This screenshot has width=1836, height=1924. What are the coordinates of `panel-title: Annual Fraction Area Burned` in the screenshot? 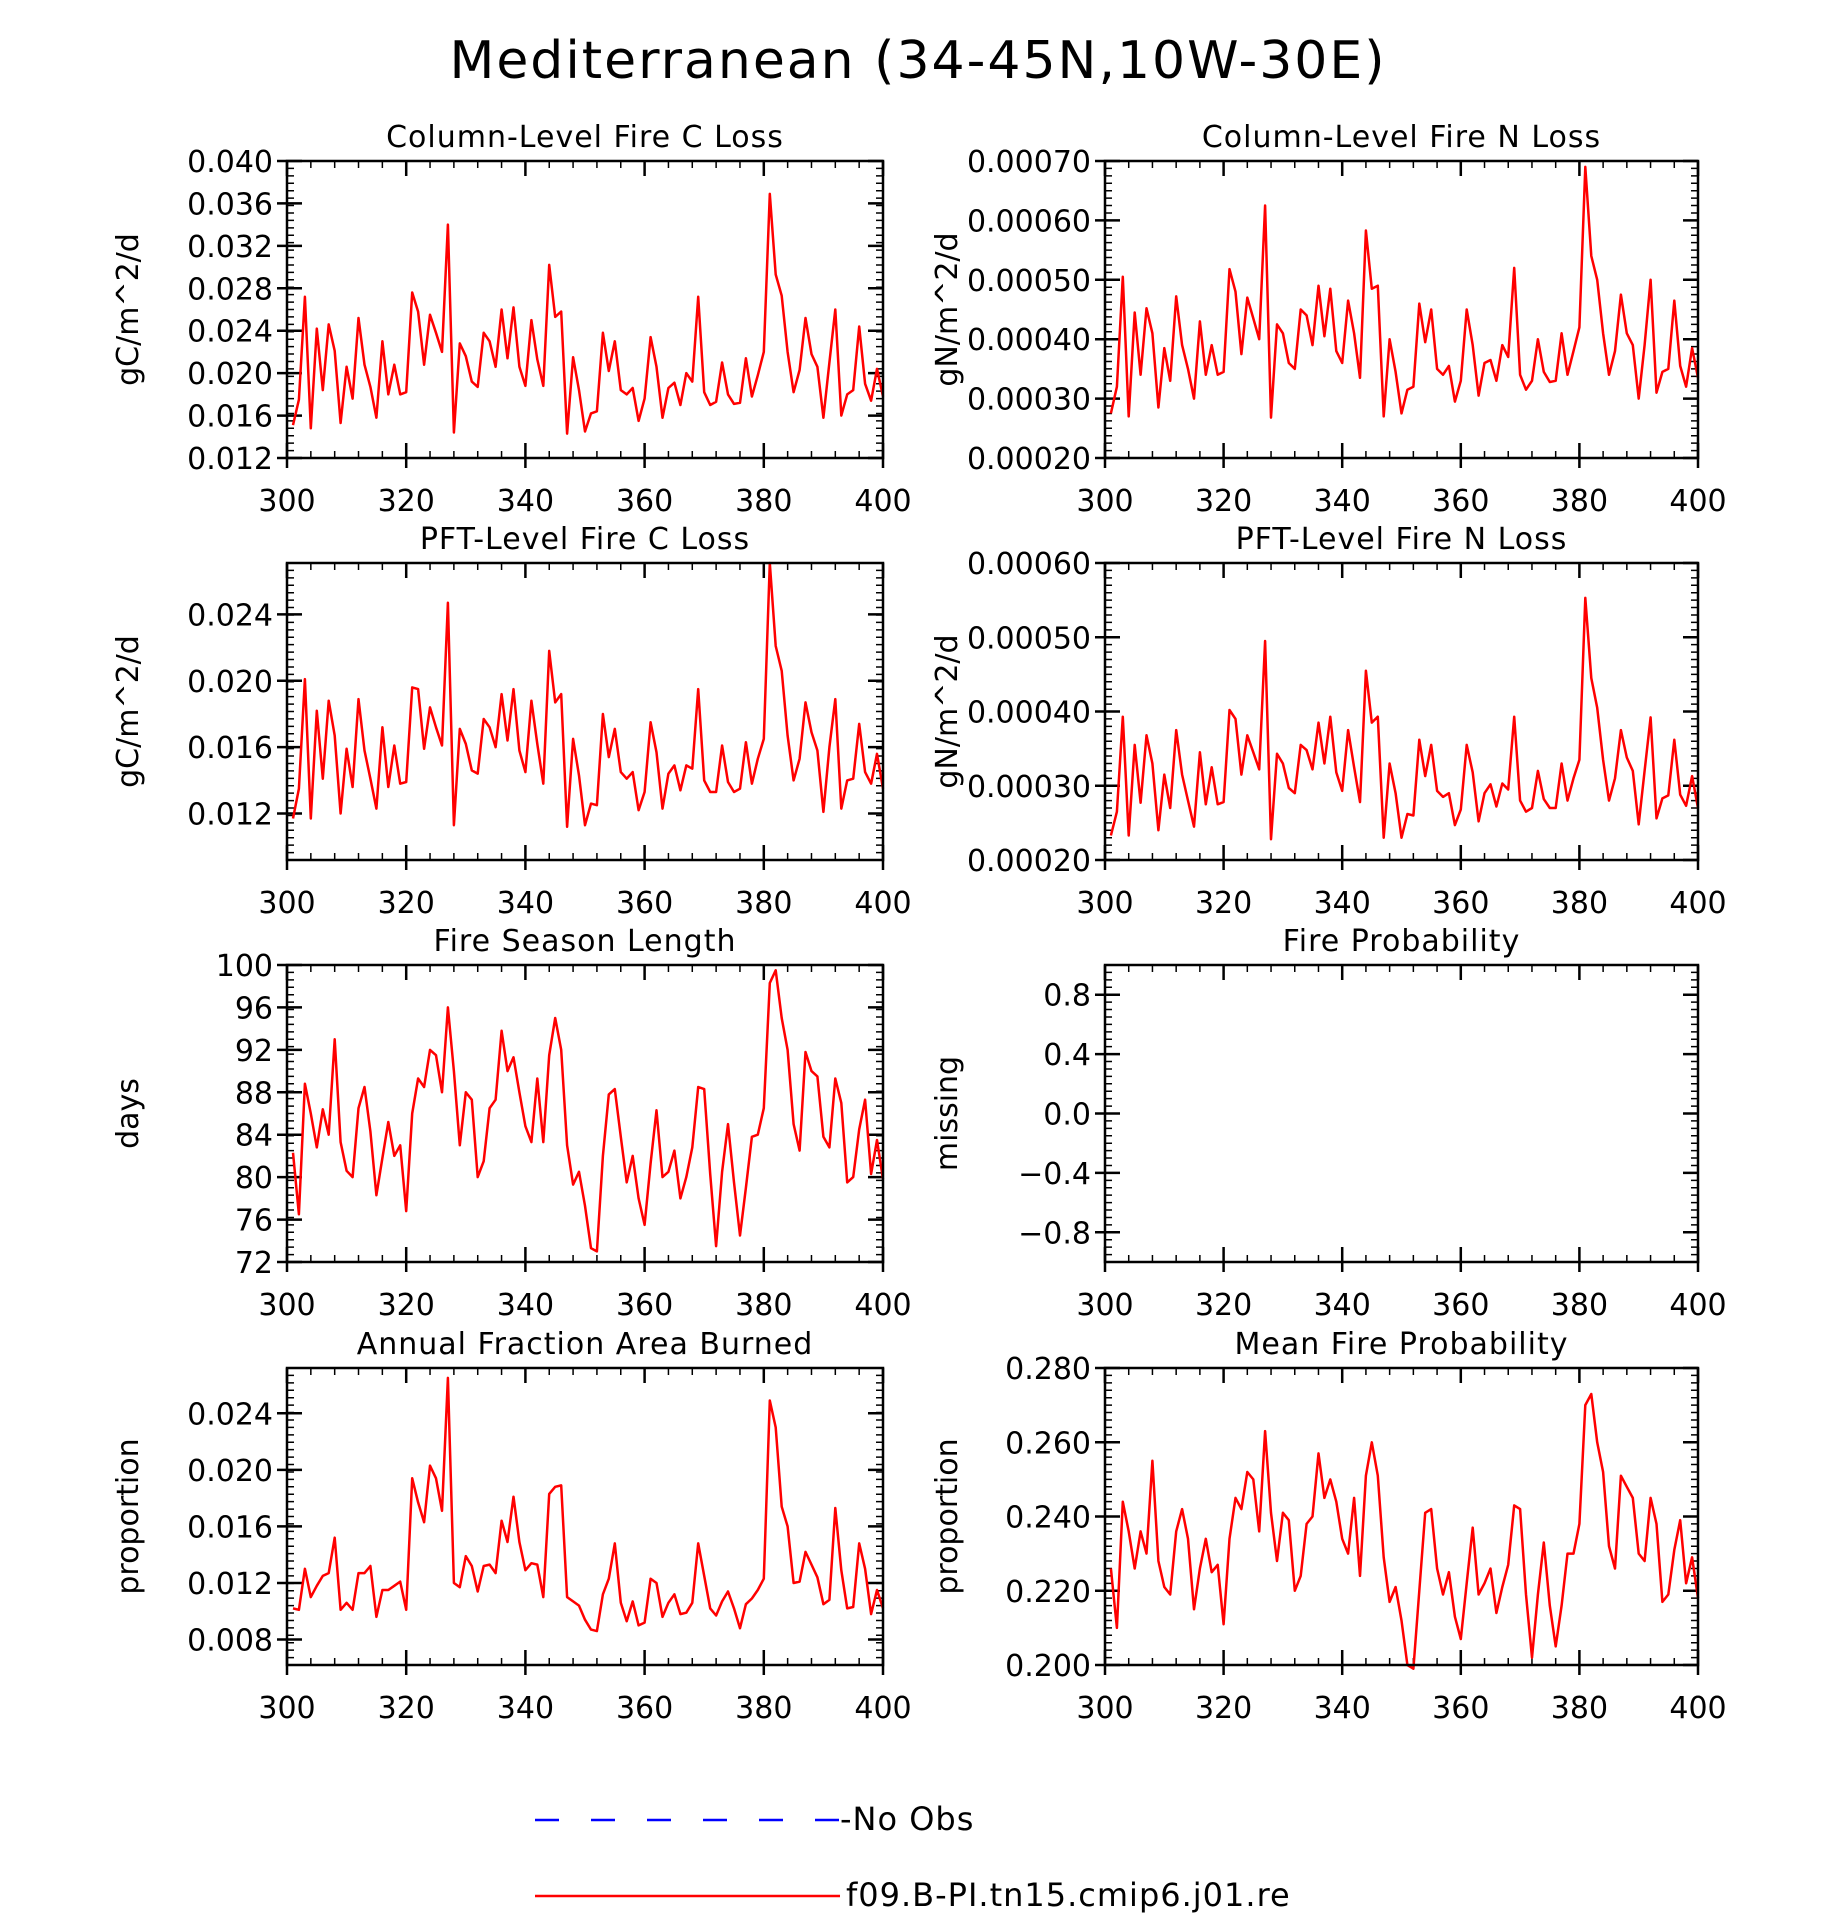 It's located at (585, 1344).